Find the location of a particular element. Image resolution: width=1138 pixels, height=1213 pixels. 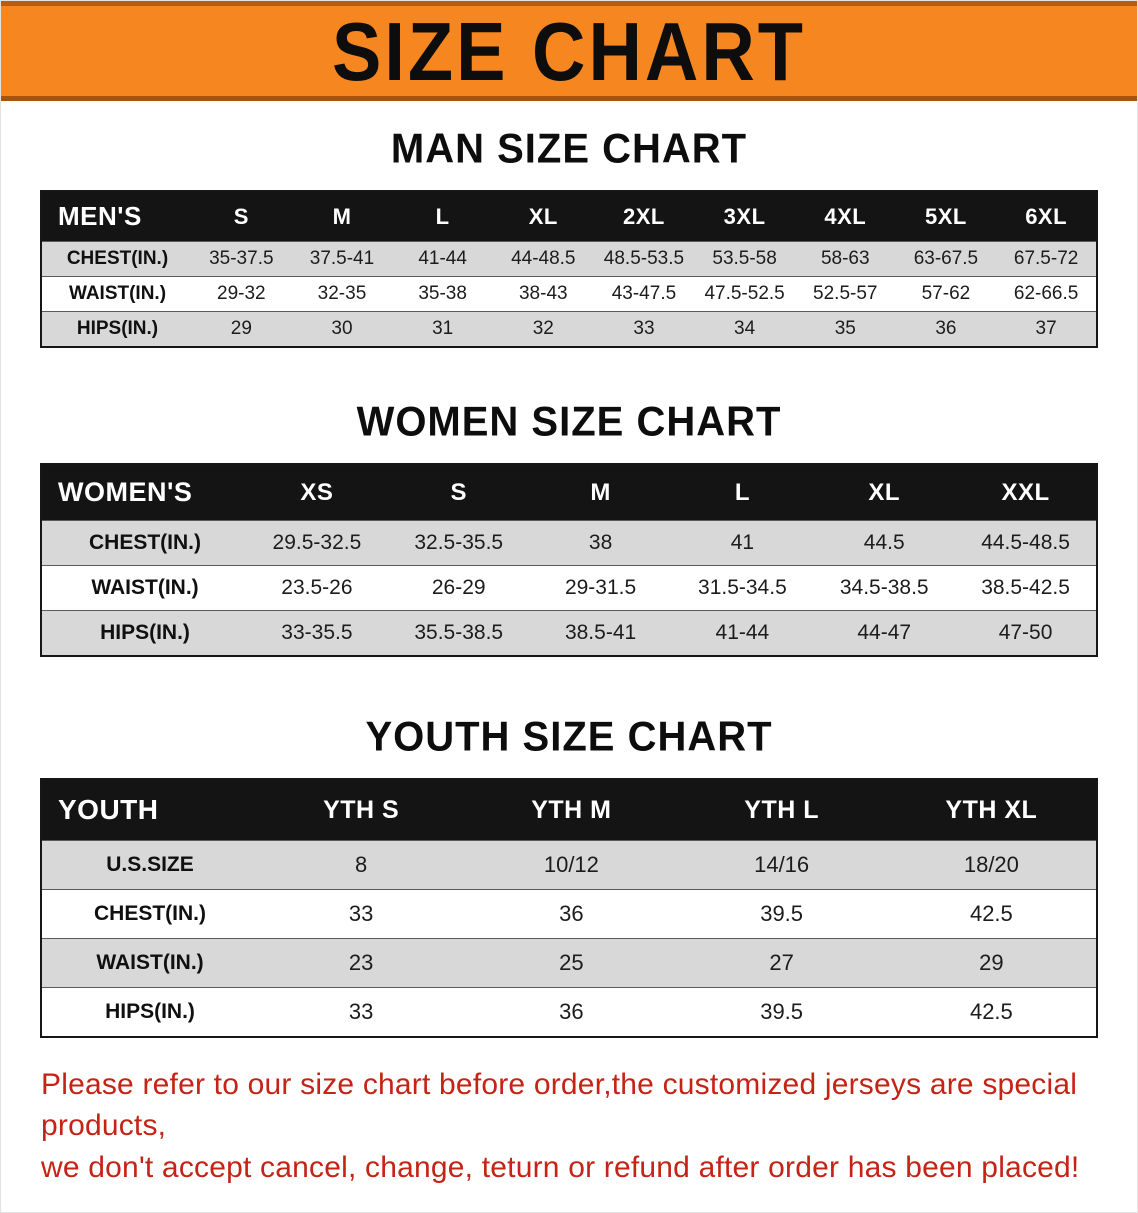

row-label: U.S.SIZE is located at coordinates (148, 865).